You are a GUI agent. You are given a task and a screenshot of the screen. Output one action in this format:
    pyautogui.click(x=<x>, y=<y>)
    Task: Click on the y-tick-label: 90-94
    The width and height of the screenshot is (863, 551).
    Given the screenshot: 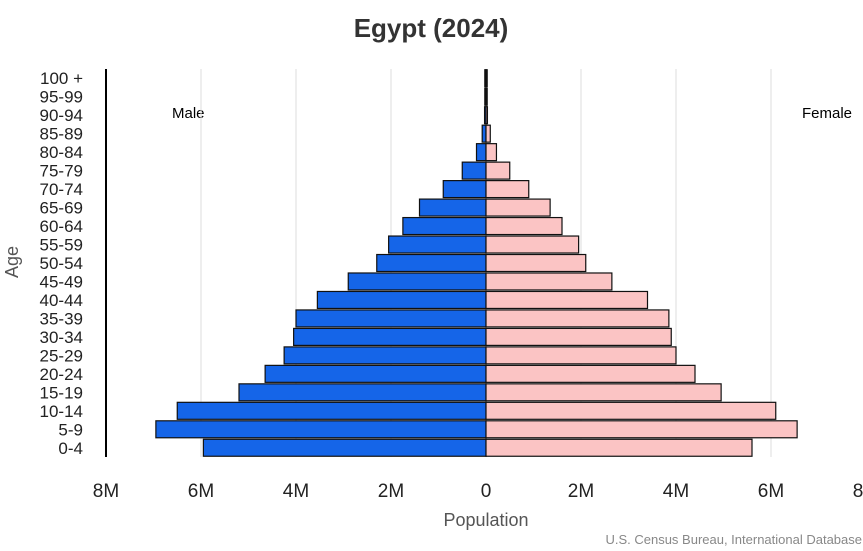 What is the action you would take?
    pyautogui.click(x=61, y=115)
    